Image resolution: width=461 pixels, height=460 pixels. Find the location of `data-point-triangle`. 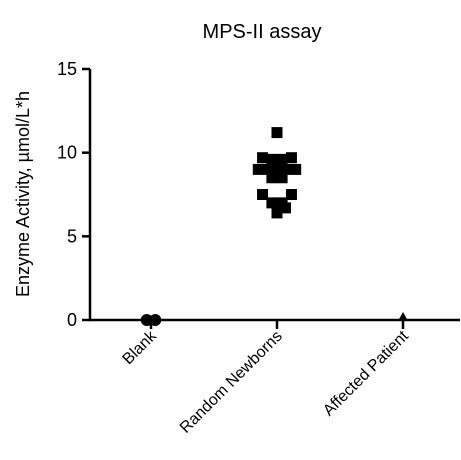

data-point-triangle is located at coordinates (403, 316).